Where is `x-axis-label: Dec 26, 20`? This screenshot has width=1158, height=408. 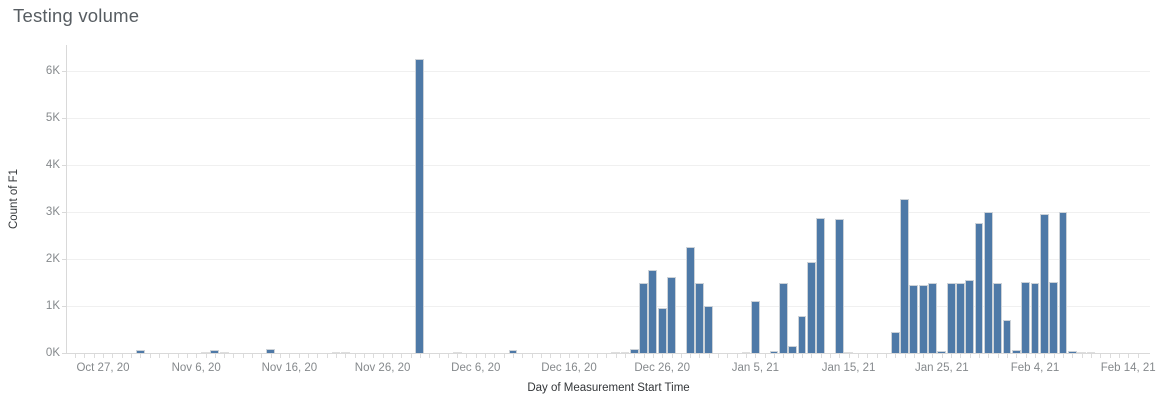 x-axis-label: Dec 26, 20 is located at coordinates (662, 368).